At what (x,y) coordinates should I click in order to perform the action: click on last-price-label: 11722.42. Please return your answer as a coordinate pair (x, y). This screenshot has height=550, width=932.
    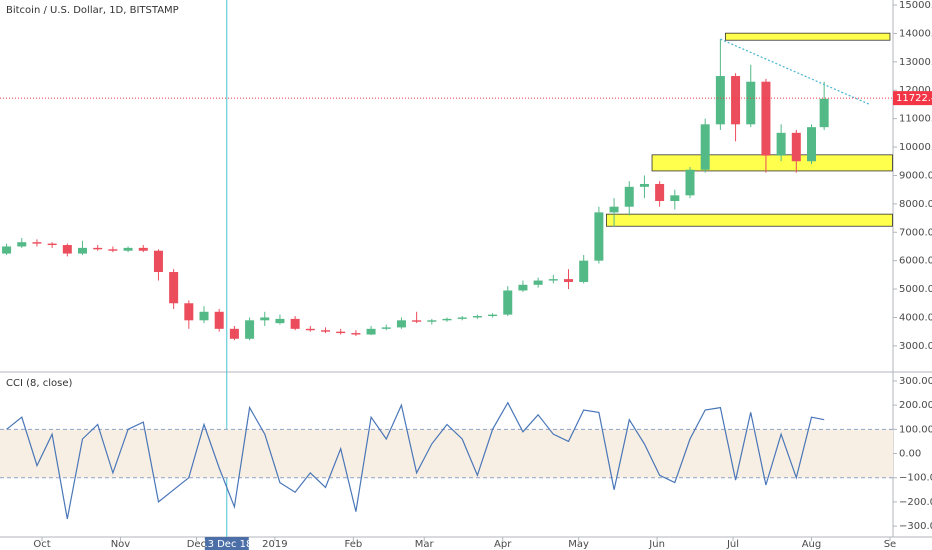
    Looking at the image, I should click on (914, 98).